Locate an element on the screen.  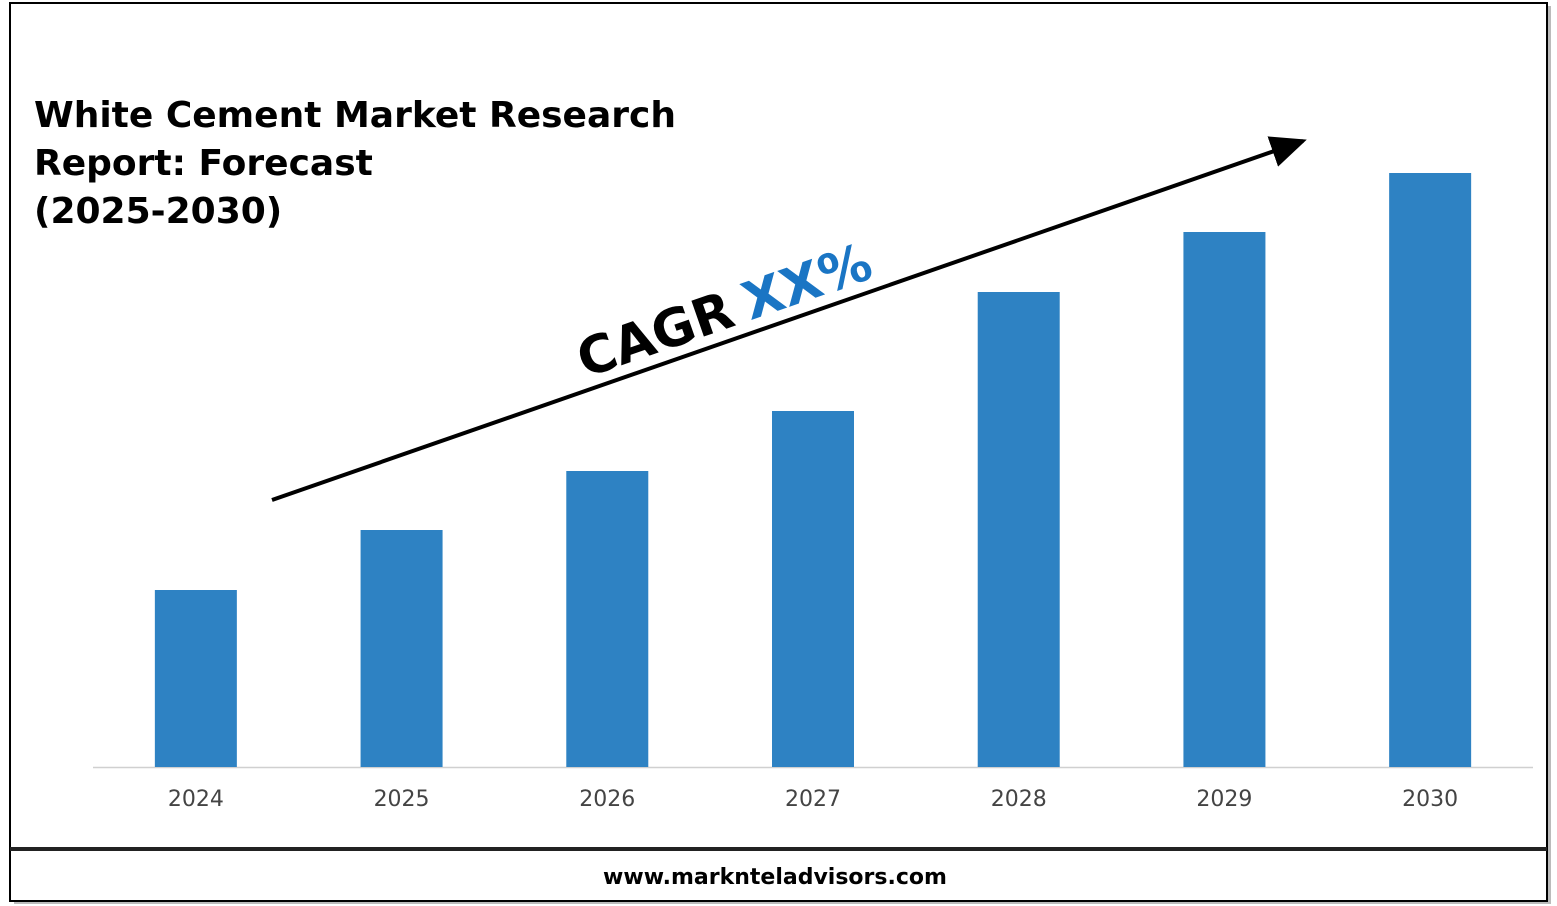
x-tick-label: 2024 is located at coordinates (196, 799).